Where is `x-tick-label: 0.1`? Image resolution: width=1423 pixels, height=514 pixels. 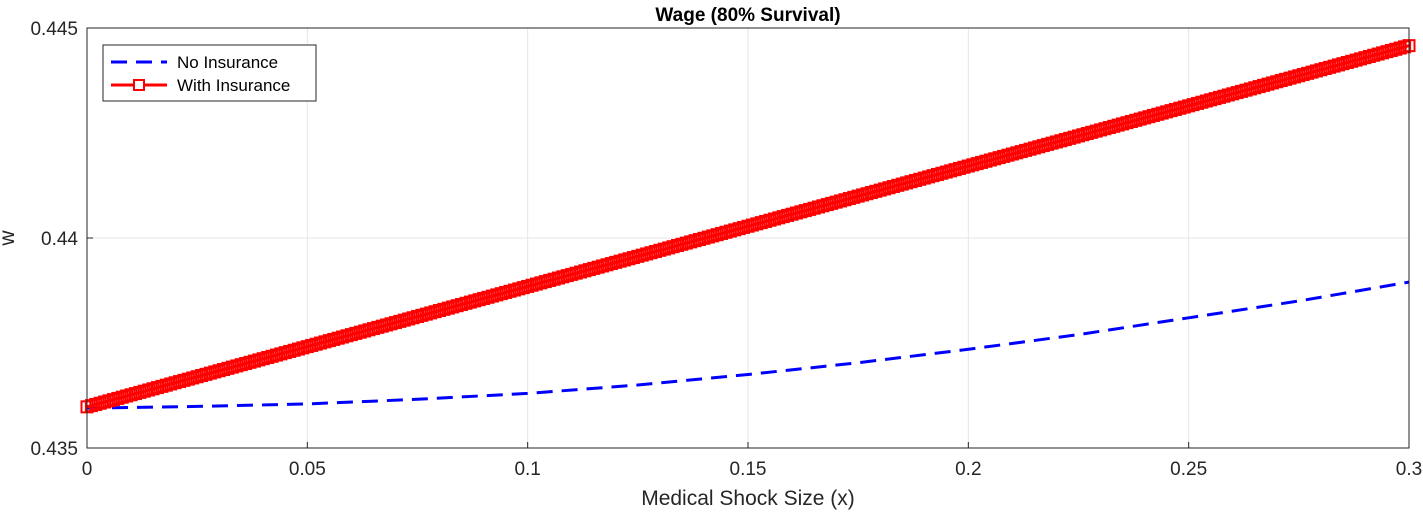
x-tick-label: 0.1 is located at coordinates (527, 469).